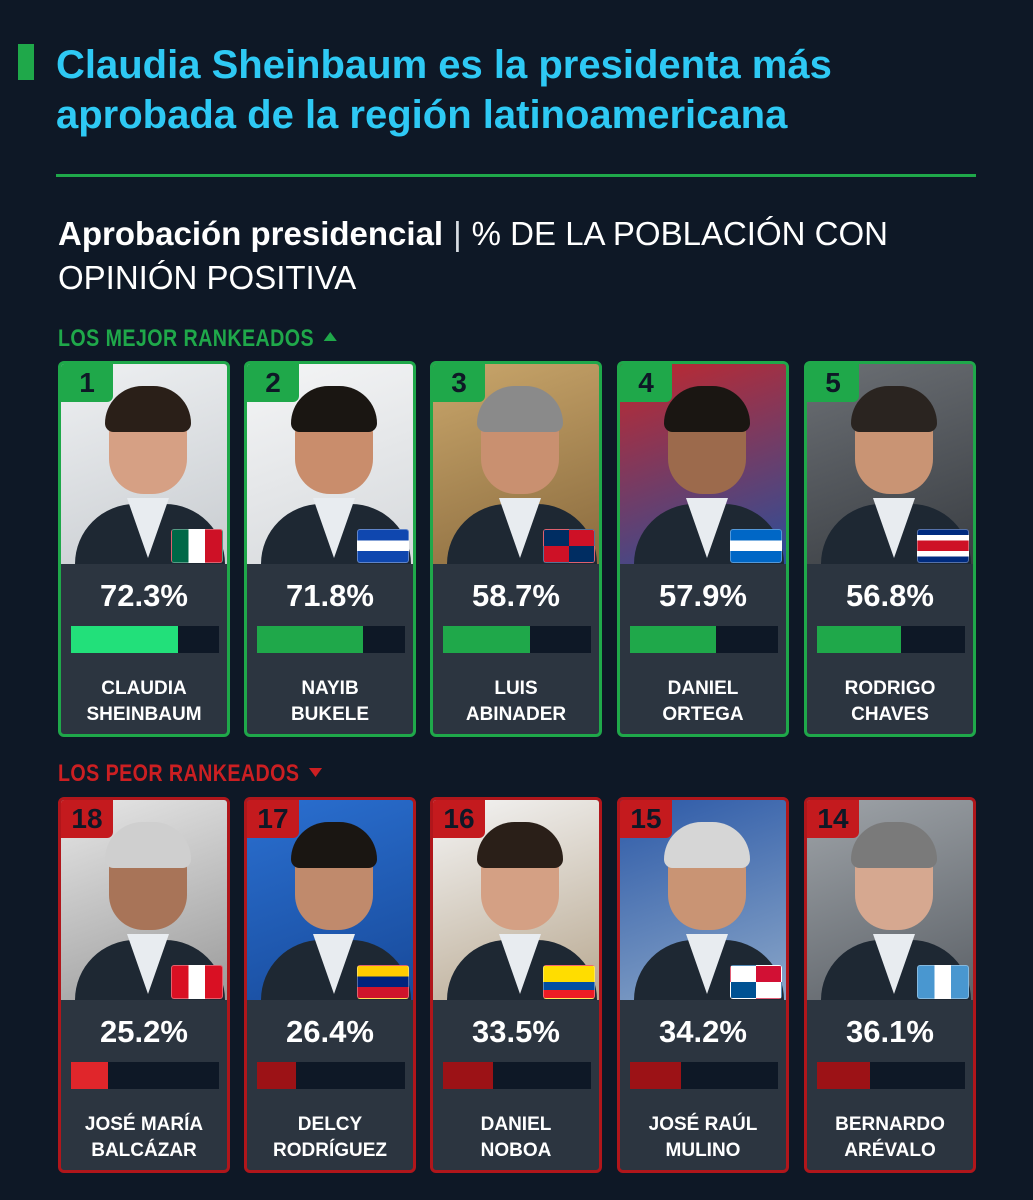 Image resolution: width=1033 pixels, height=1200 pixels. I want to click on leader-name: JOSÉ MARÍA BALCÁZAR, so click(144, 1137).